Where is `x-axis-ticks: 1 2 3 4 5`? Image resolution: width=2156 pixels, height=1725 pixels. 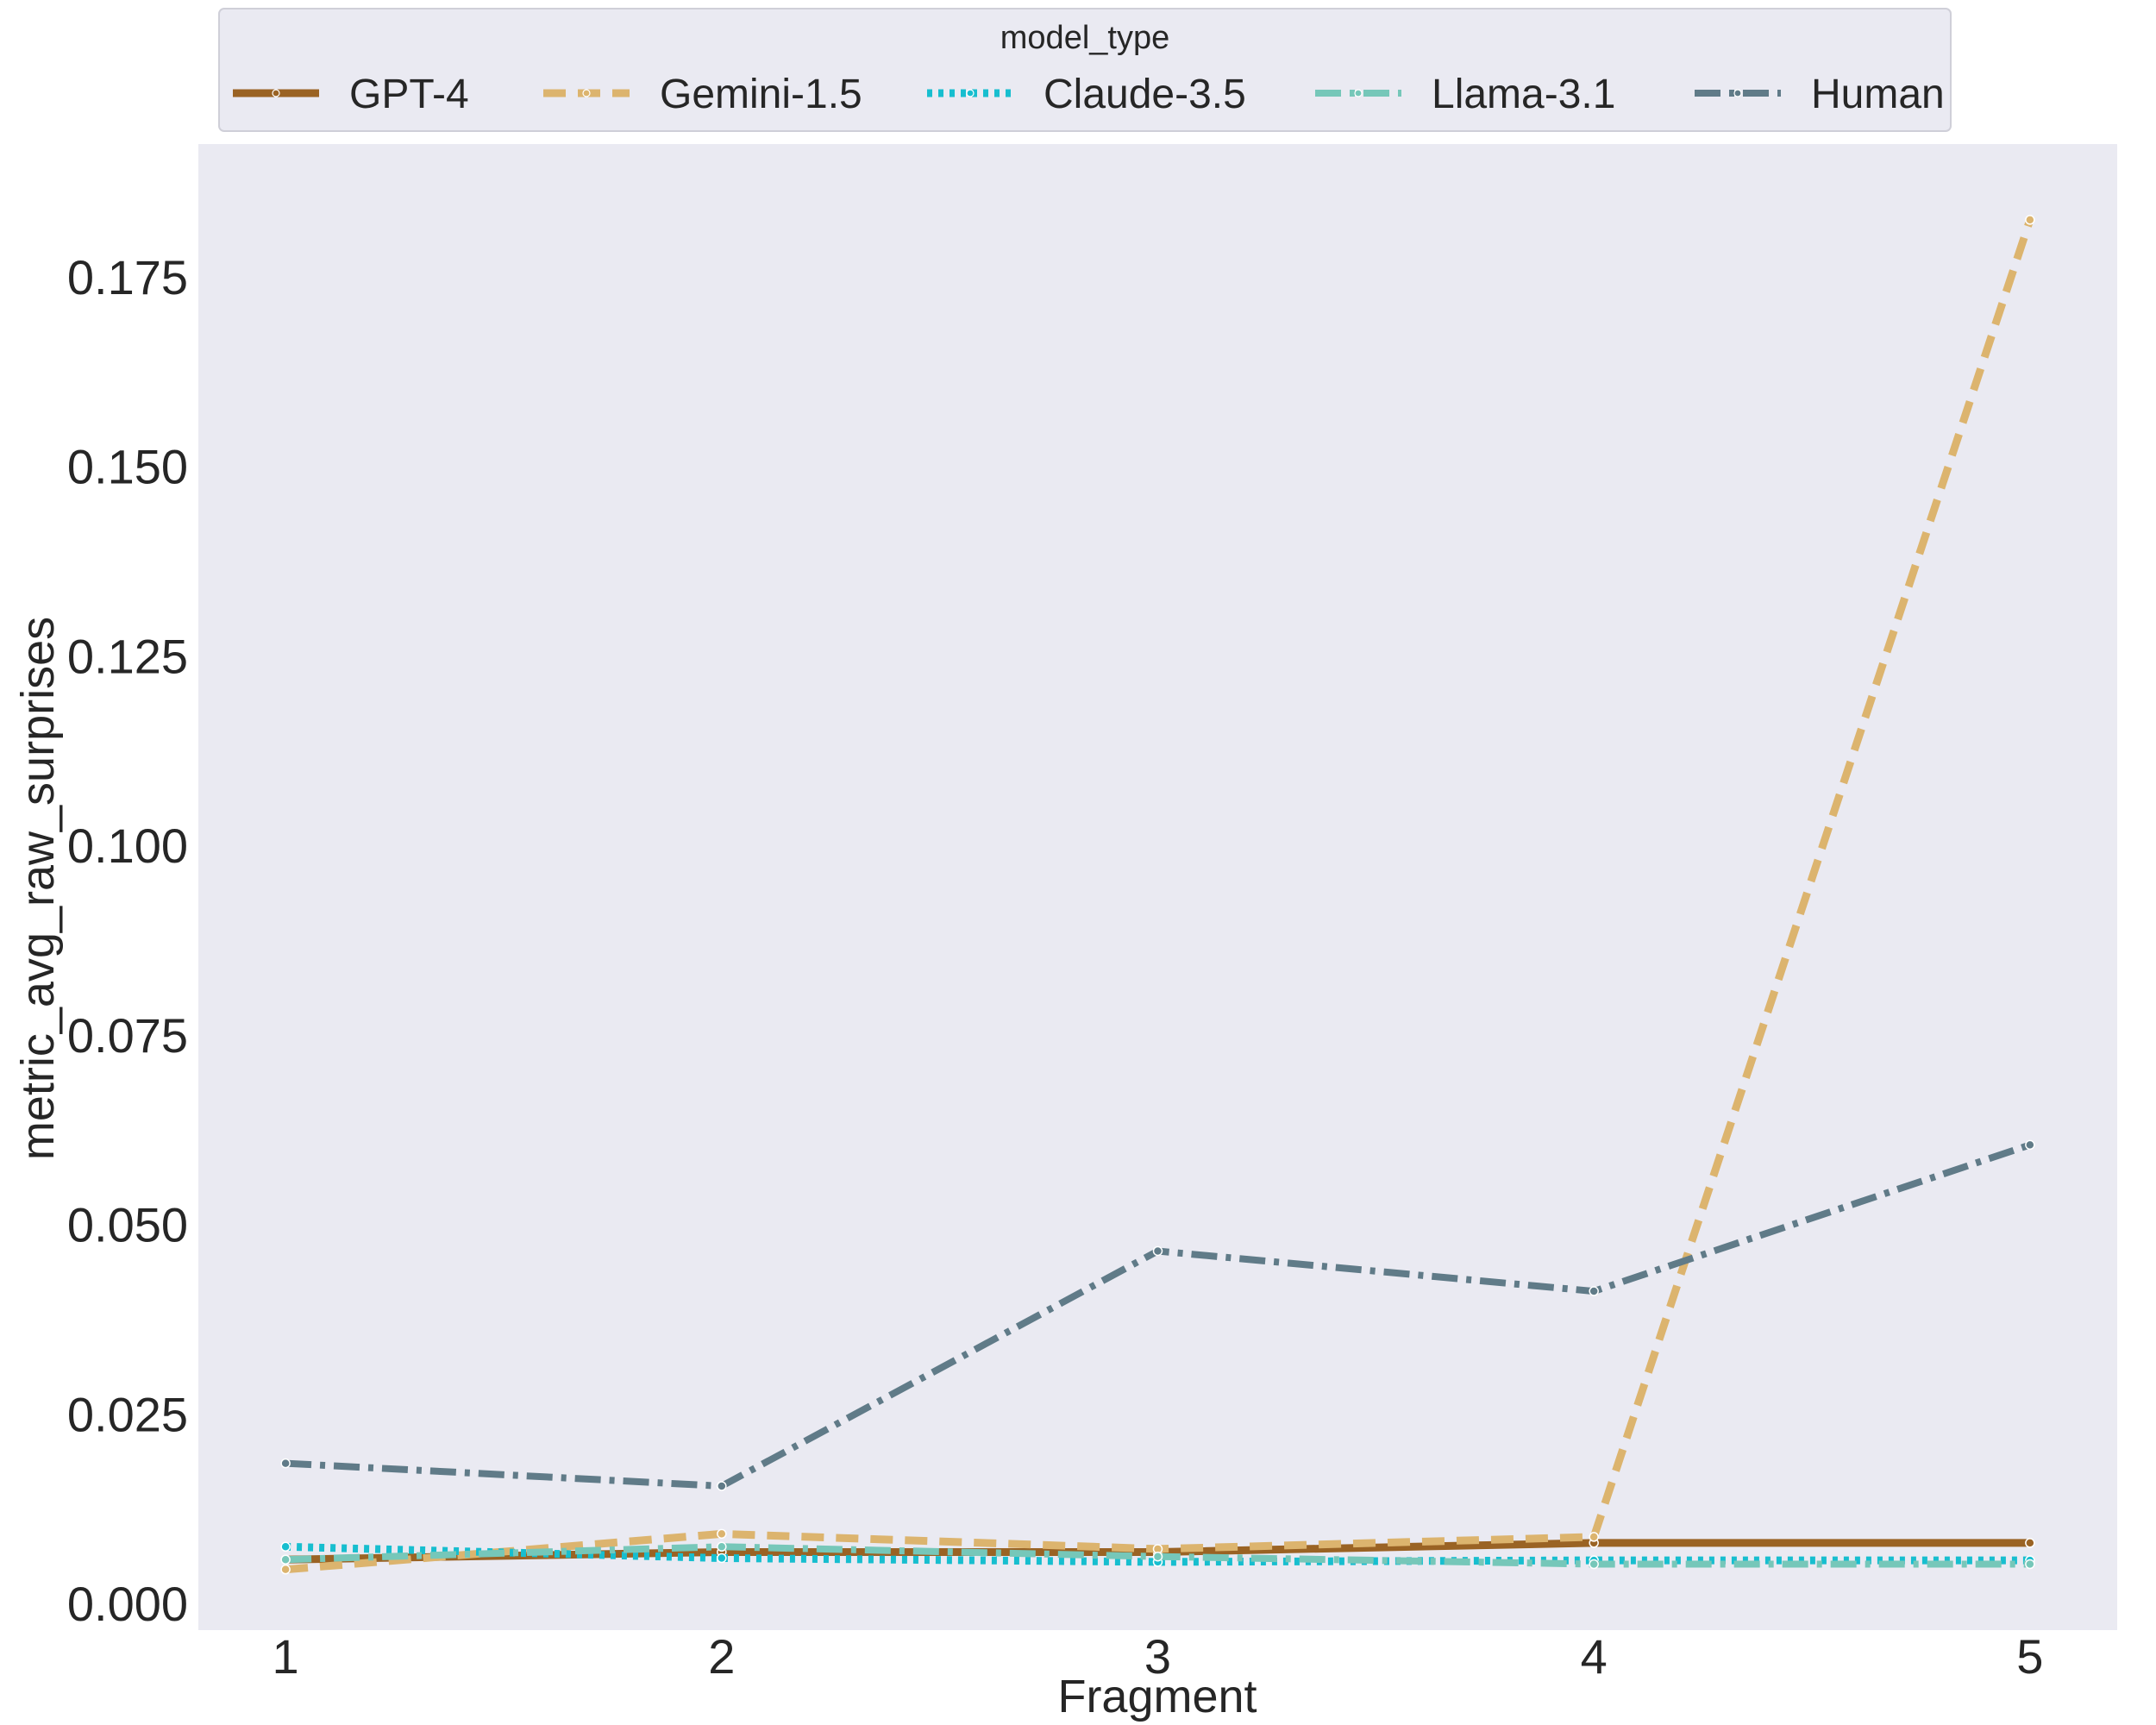 x-axis-ticks: 1 2 3 4 5 is located at coordinates (1158, 1656).